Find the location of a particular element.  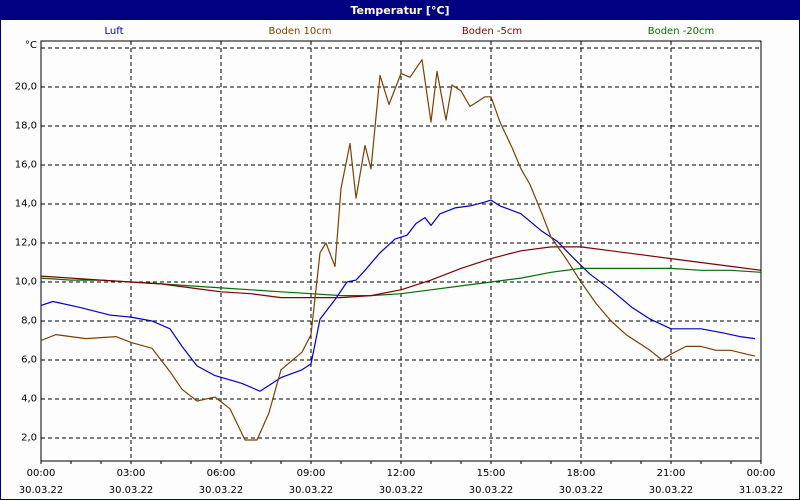

y-tick-4: 4,0 is located at coordinates (29, 399).